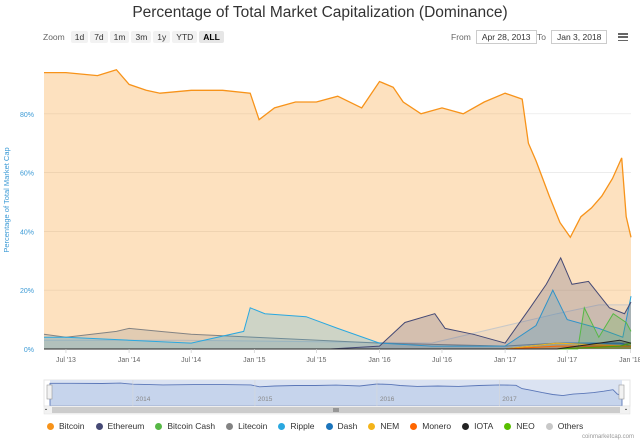 This screenshot has height=445, width=640. I want to click on range-to-label: To, so click(541, 37).